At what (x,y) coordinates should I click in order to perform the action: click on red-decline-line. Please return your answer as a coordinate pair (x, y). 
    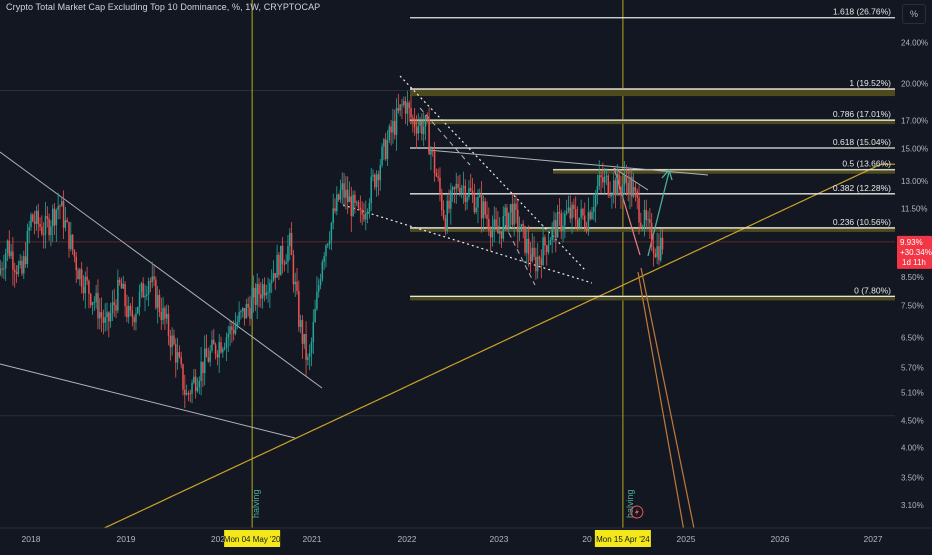
    Looking at the image, I should click on (627, 211).